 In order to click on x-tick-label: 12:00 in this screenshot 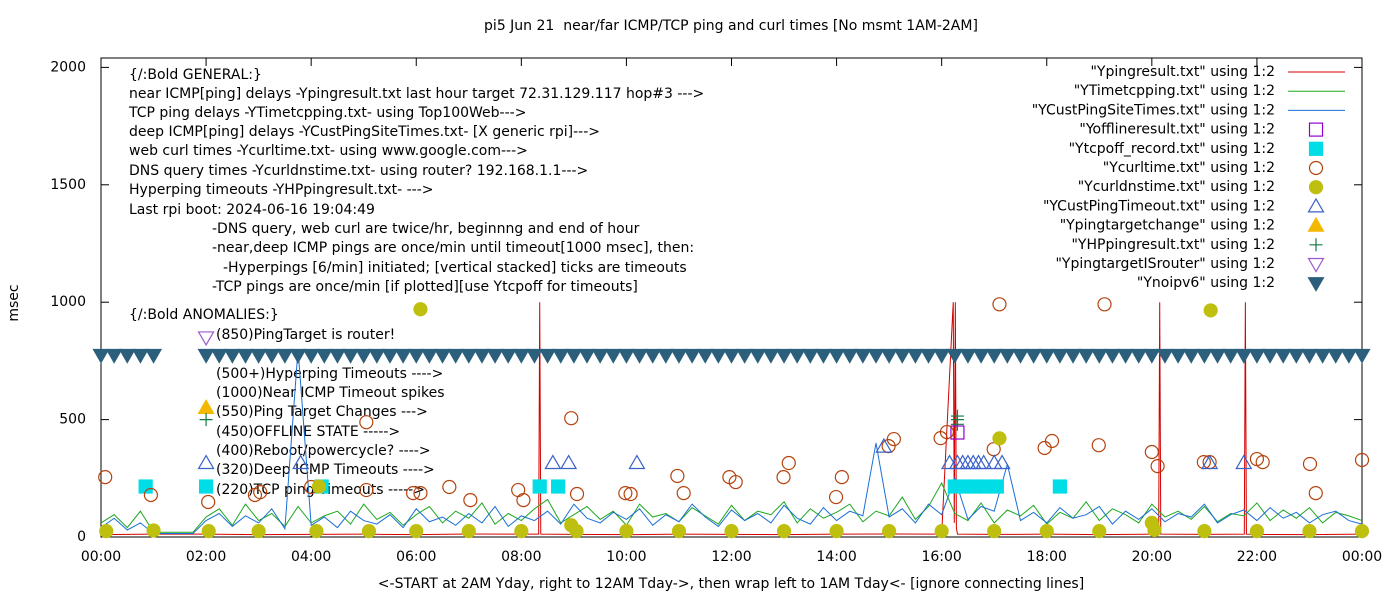, I will do `click(731, 557)`.